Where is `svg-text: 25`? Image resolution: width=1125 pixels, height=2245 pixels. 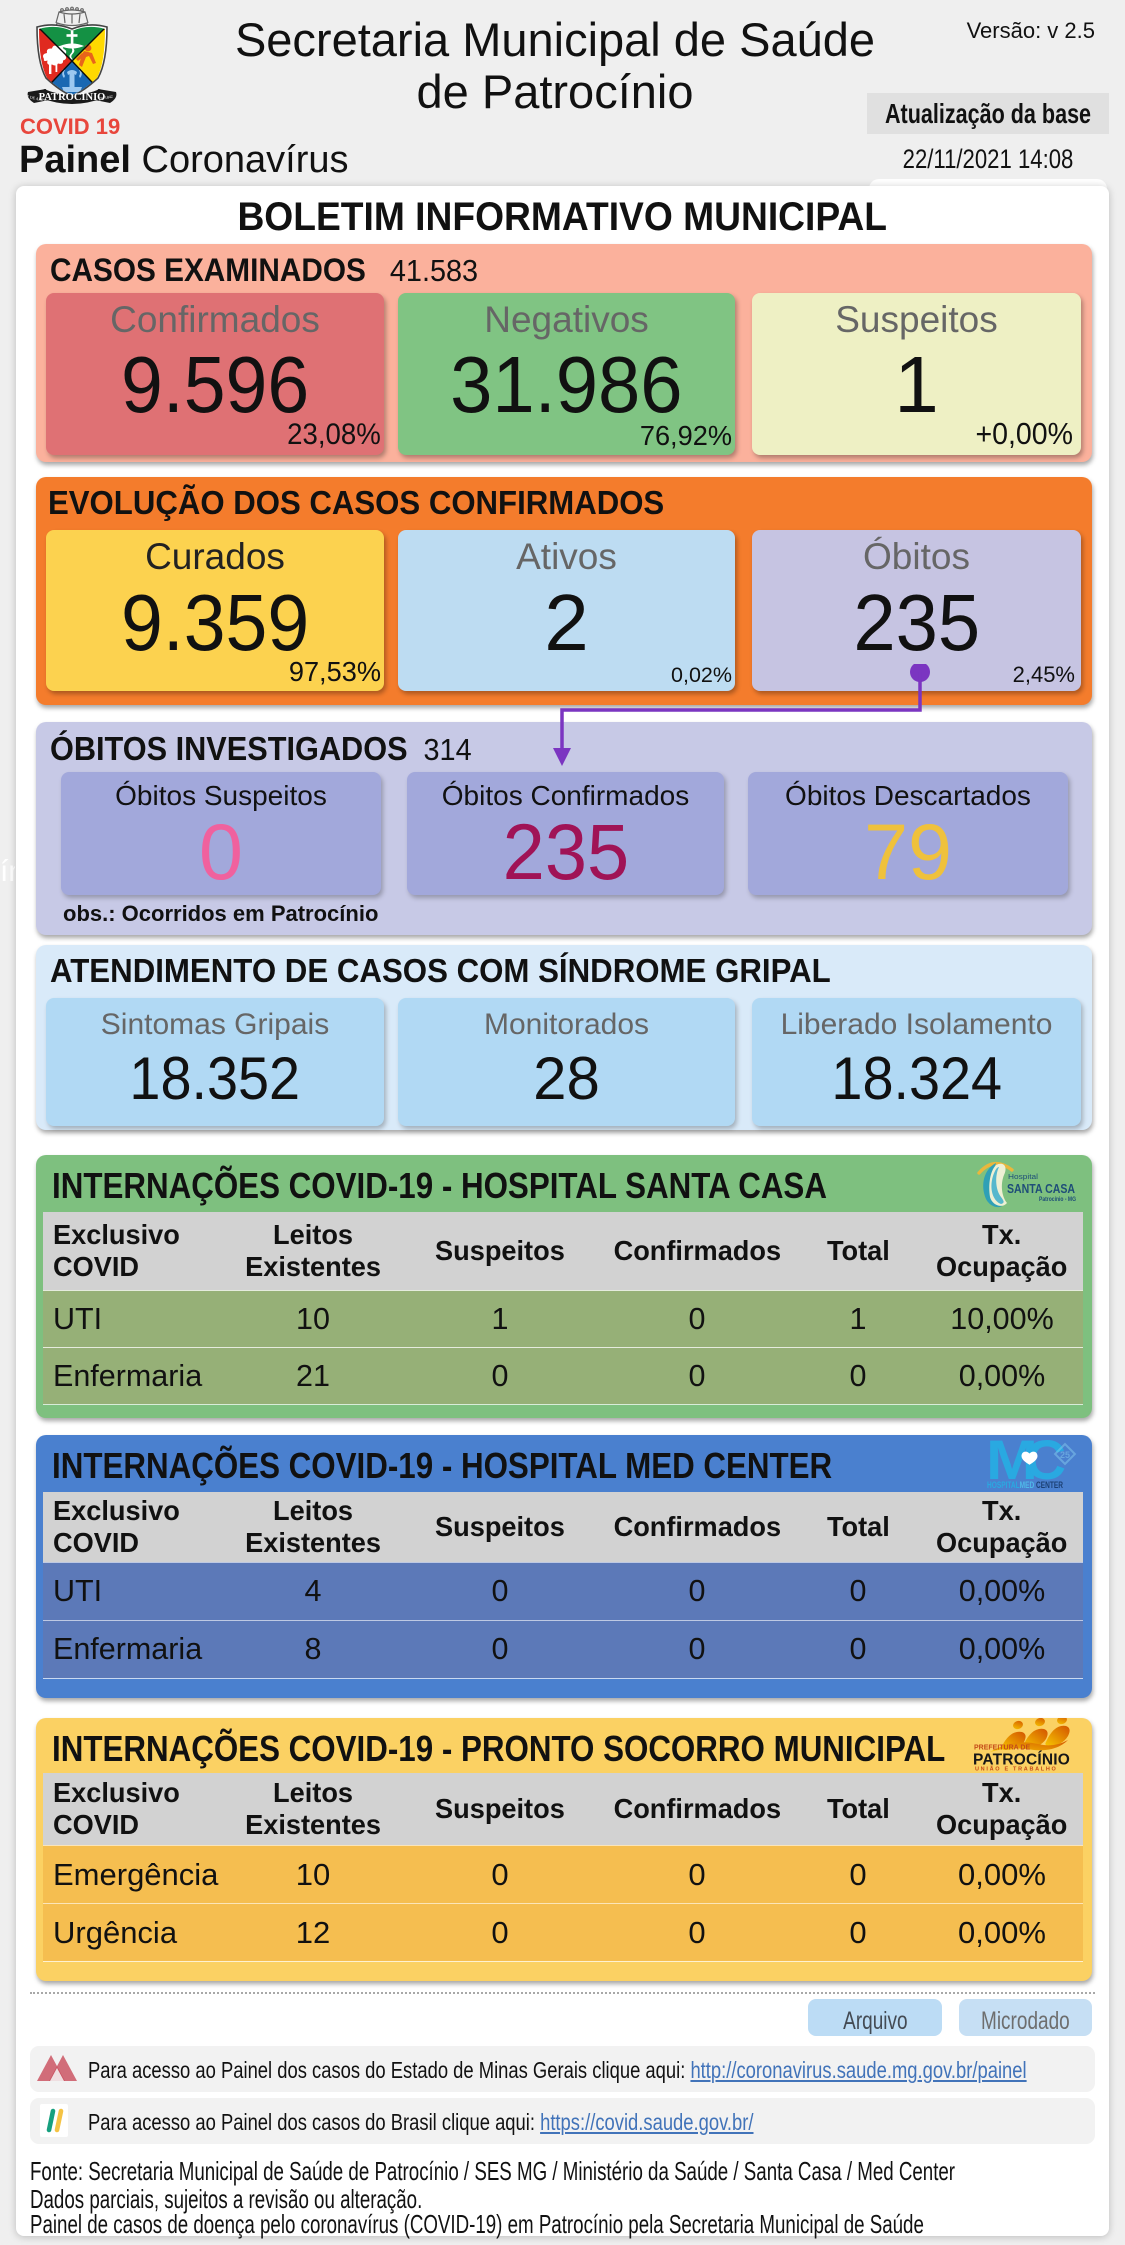 svg-text: 25 is located at coordinates (1065, 1455).